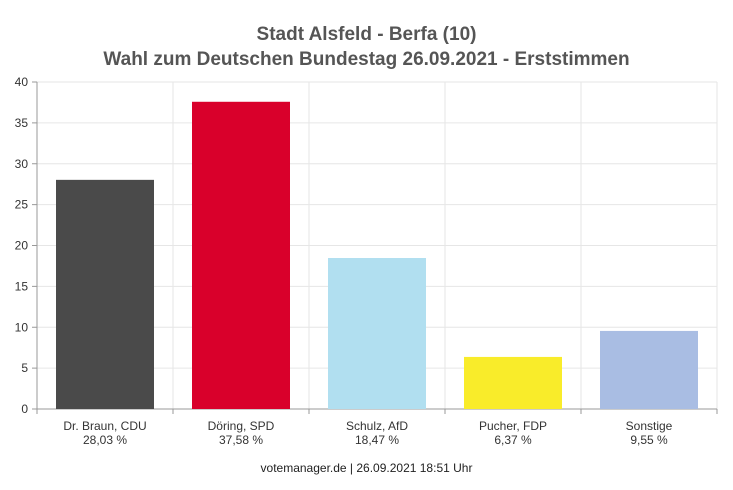  I want to click on y-tick-label: 30, so click(22, 164).